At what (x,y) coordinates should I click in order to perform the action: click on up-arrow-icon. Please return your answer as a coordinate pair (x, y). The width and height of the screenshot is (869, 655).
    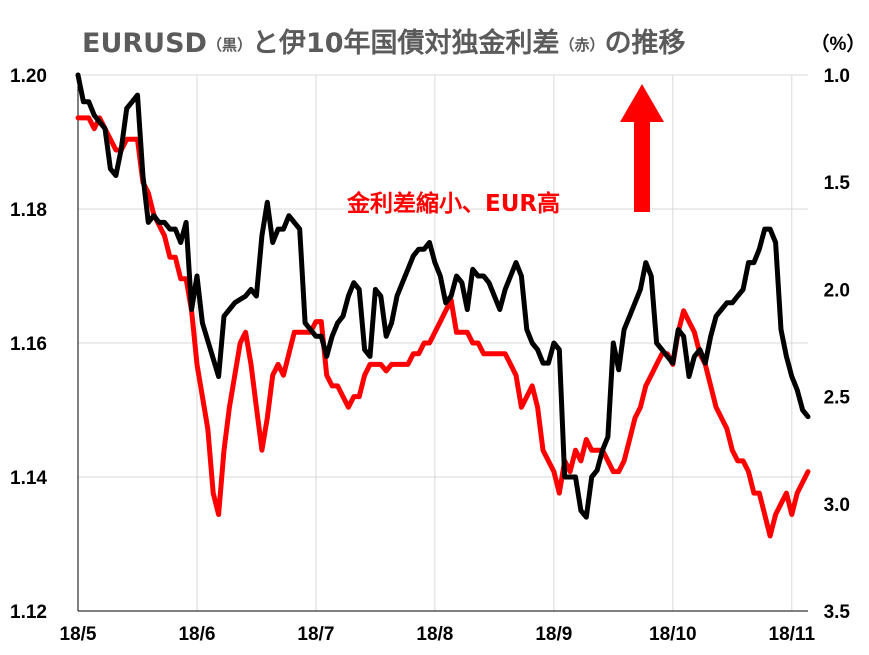
    Looking at the image, I should click on (642, 148).